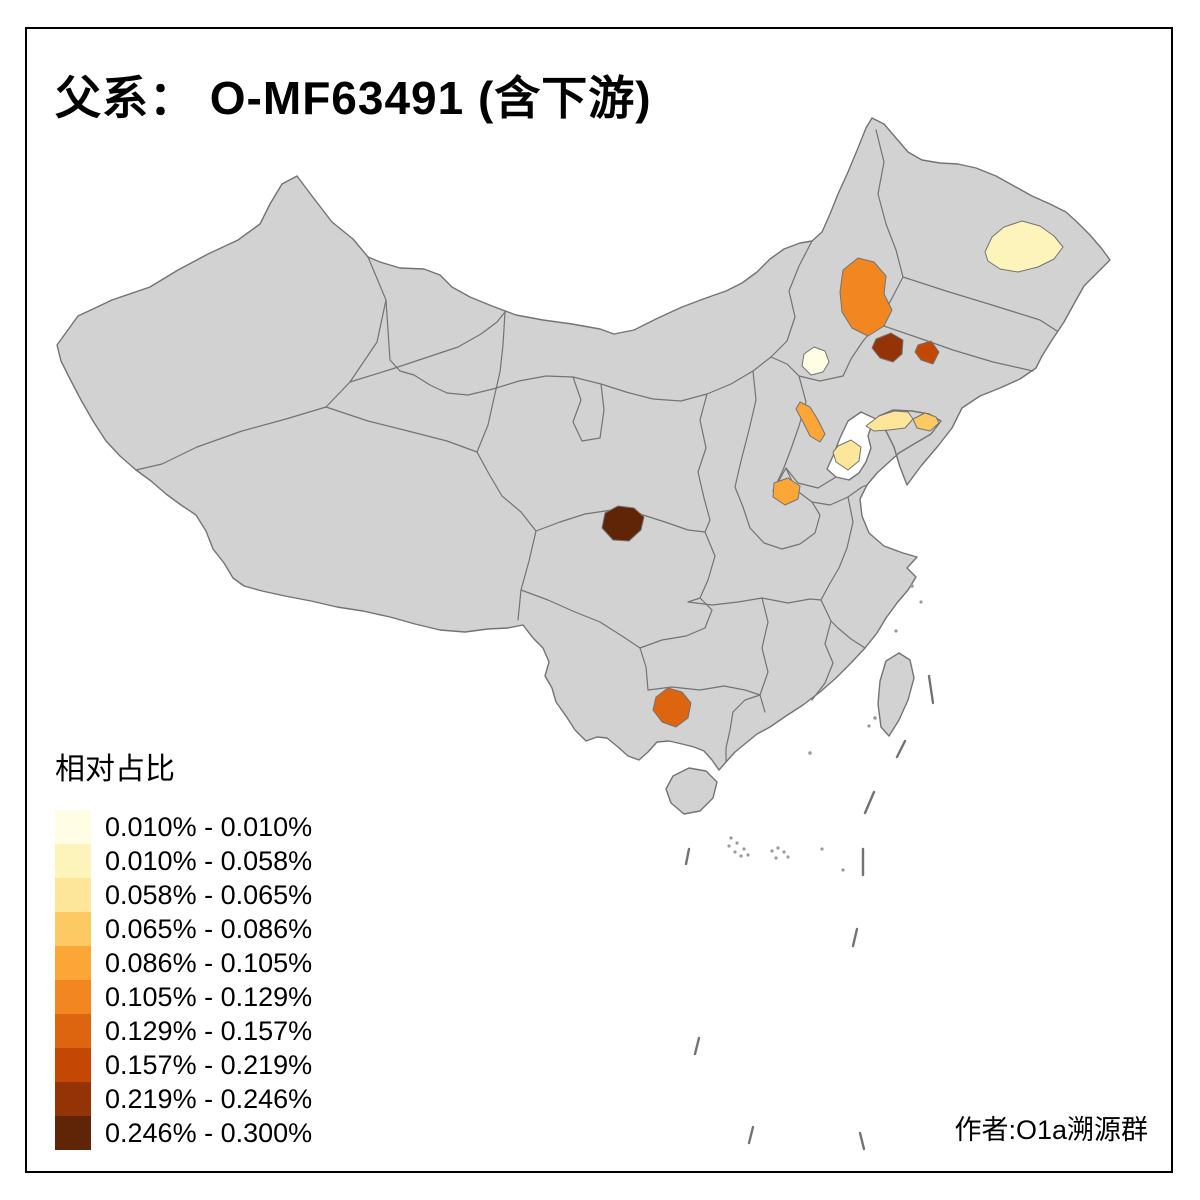 This screenshot has height=1200, width=1200. I want to click on legend-entry: 0.086% - 0.105%, so click(183, 963).